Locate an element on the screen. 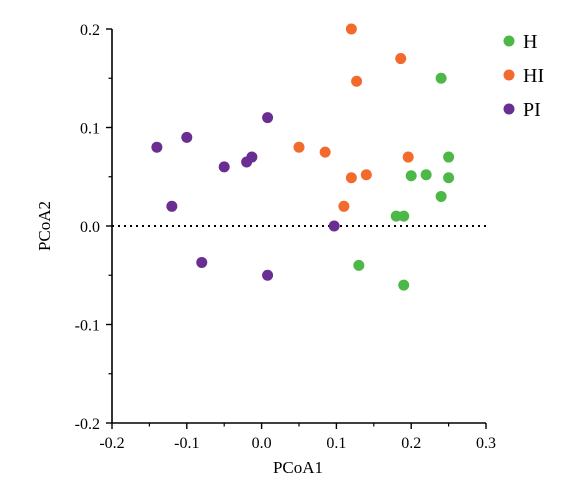 This screenshot has height=487, width=587. x-tick-label: 0.1 is located at coordinates (336, 443).